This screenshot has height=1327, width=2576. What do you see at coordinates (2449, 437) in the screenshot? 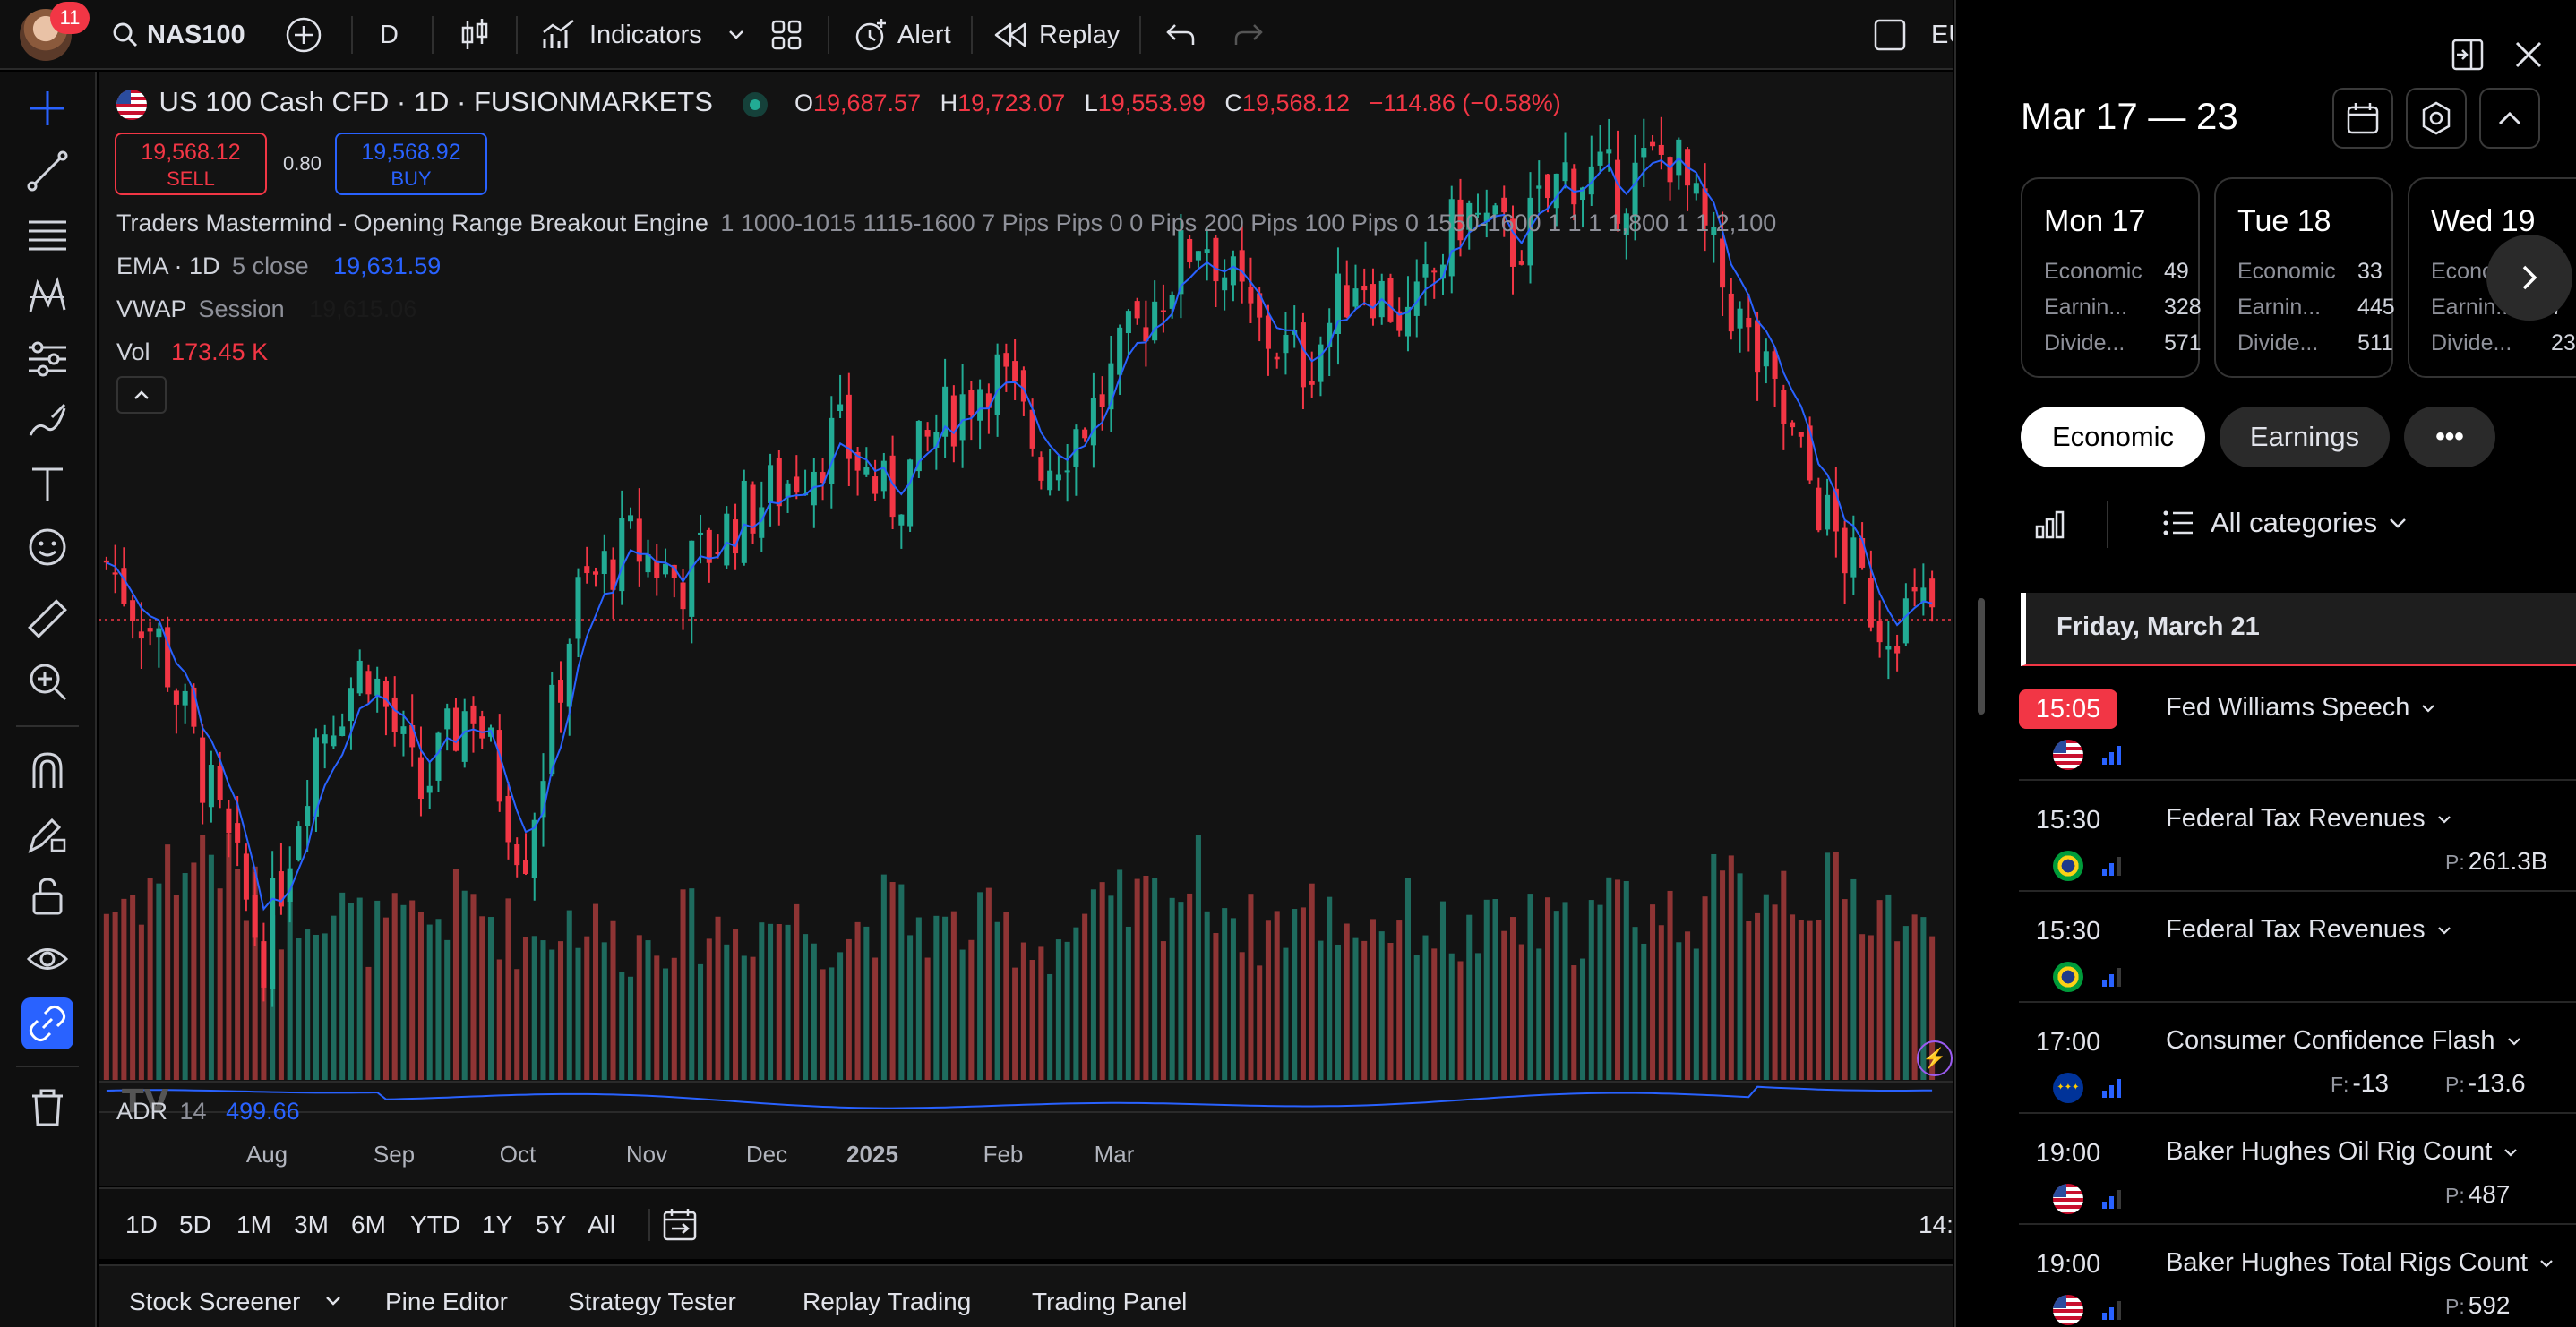
I see `filter-more: •••` at bounding box center [2449, 437].